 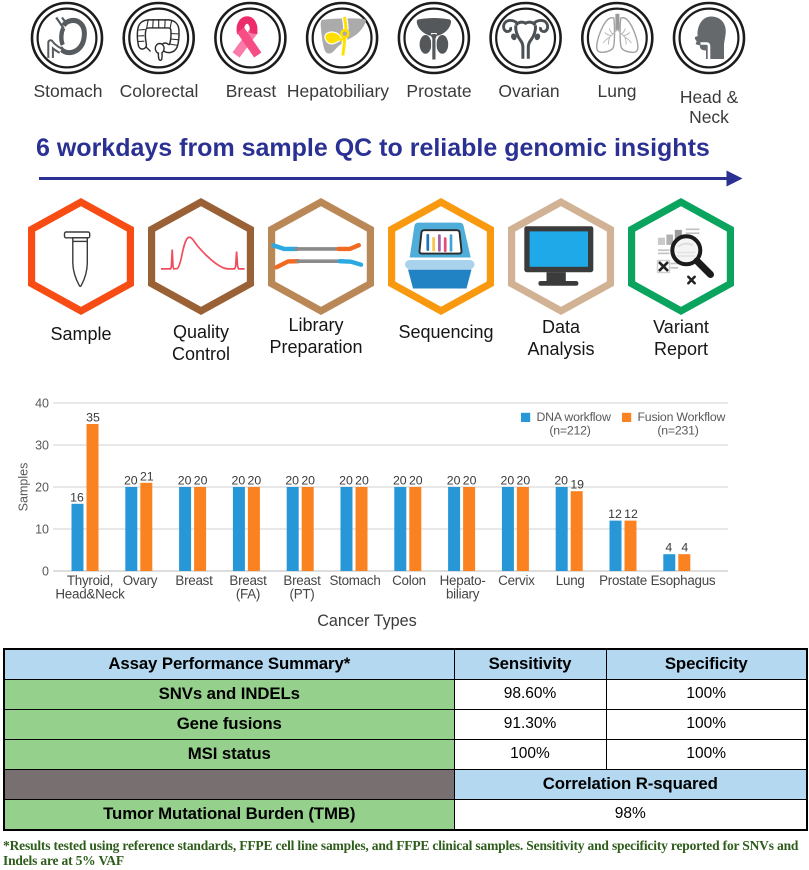 What do you see at coordinates (42, 404) in the screenshot?
I see `svg-text: 40` at bounding box center [42, 404].